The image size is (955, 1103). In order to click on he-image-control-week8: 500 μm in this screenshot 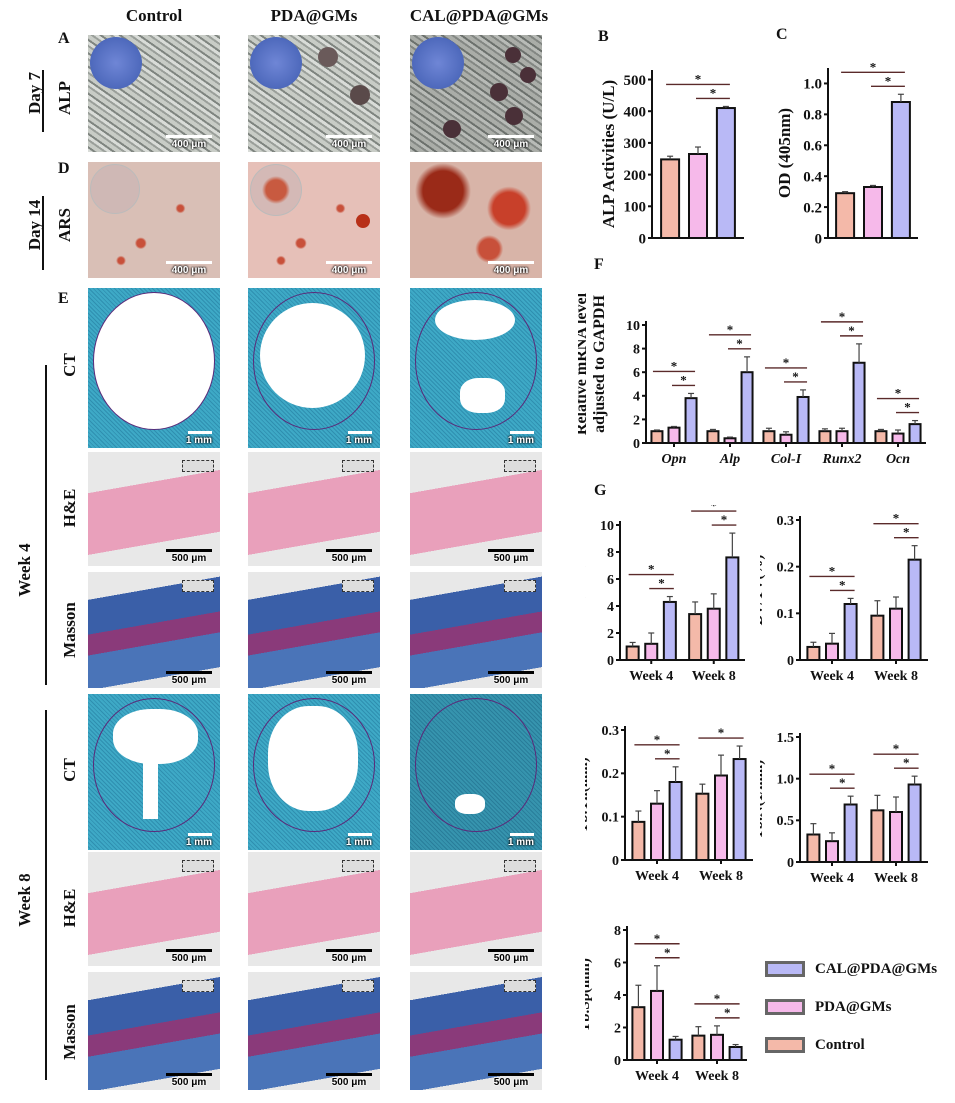, I will do `click(154, 909)`.